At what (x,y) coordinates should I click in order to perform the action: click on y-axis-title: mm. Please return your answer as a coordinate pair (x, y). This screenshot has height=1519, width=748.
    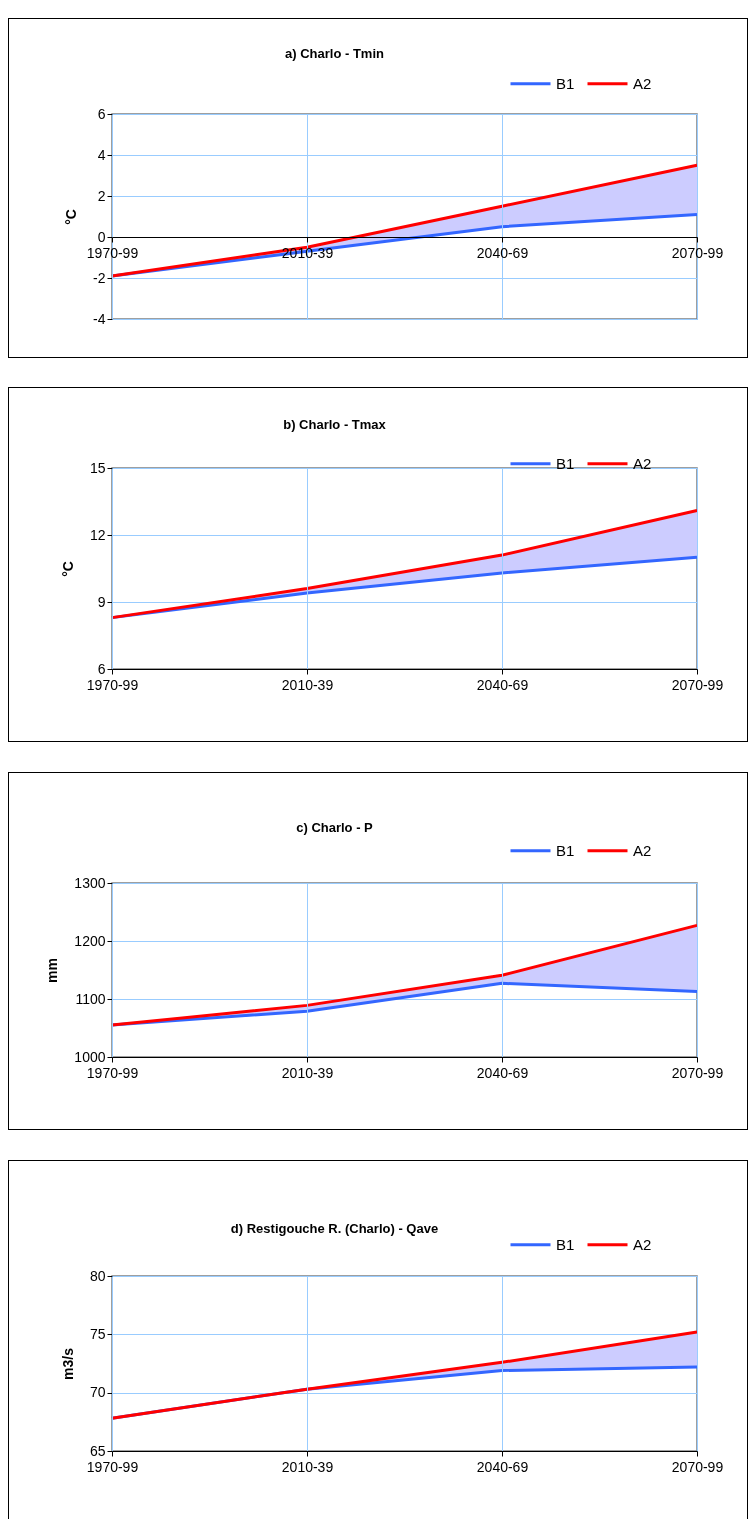
    Looking at the image, I should click on (52, 970).